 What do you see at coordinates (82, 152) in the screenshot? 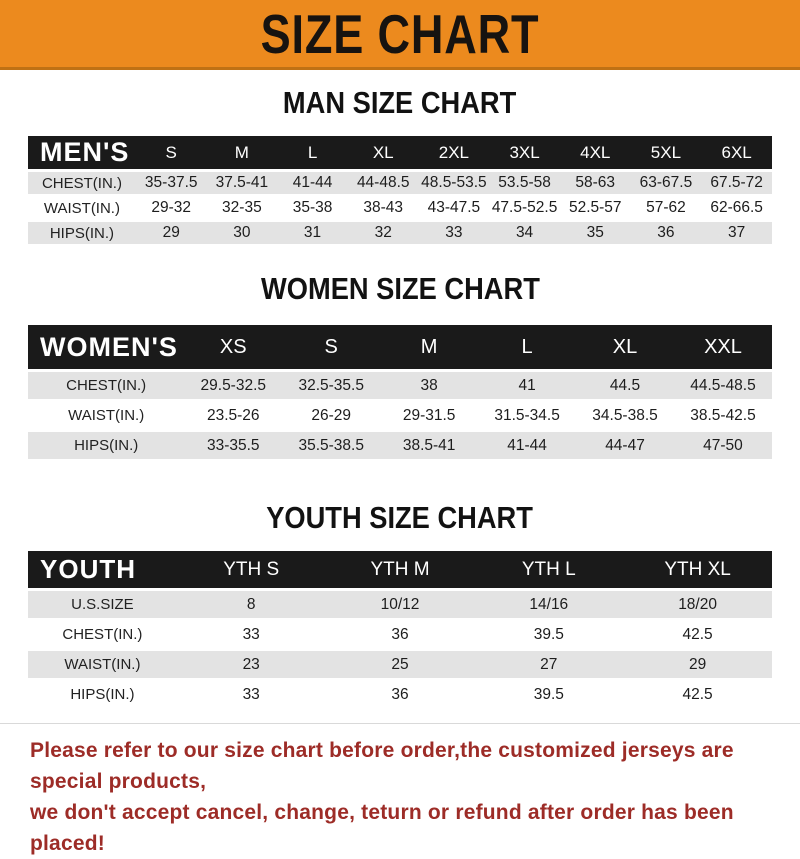
I see `men-table-title: MEN'S` at bounding box center [82, 152].